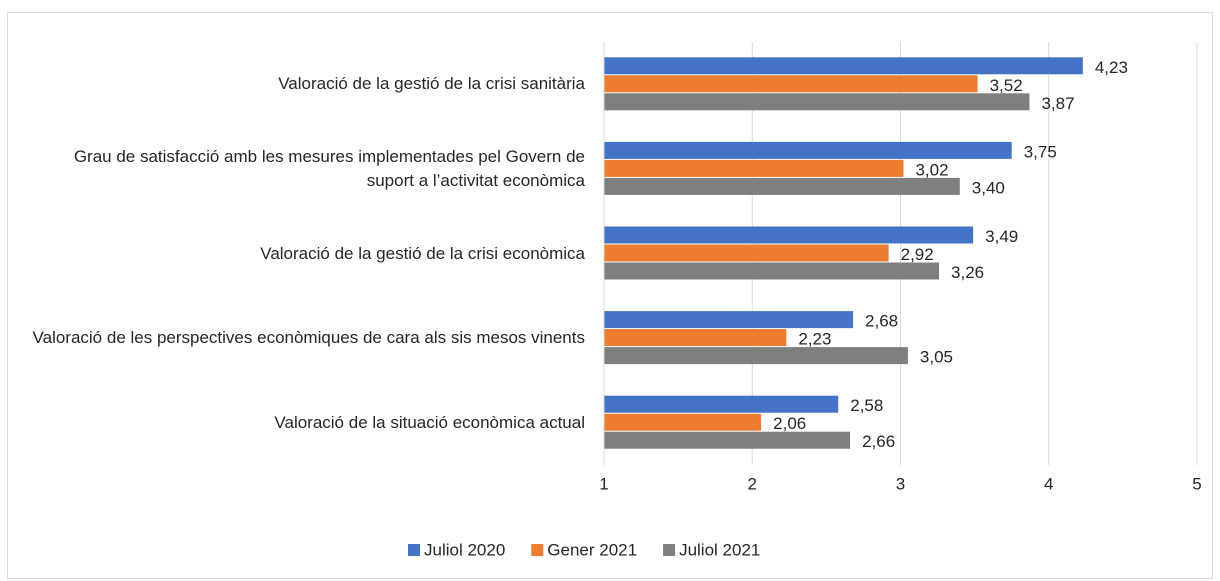 The image size is (1220, 581). What do you see at coordinates (752, 483) in the screenshot?
I see `x-tick-label: 2` at bounding box center [752, 483].